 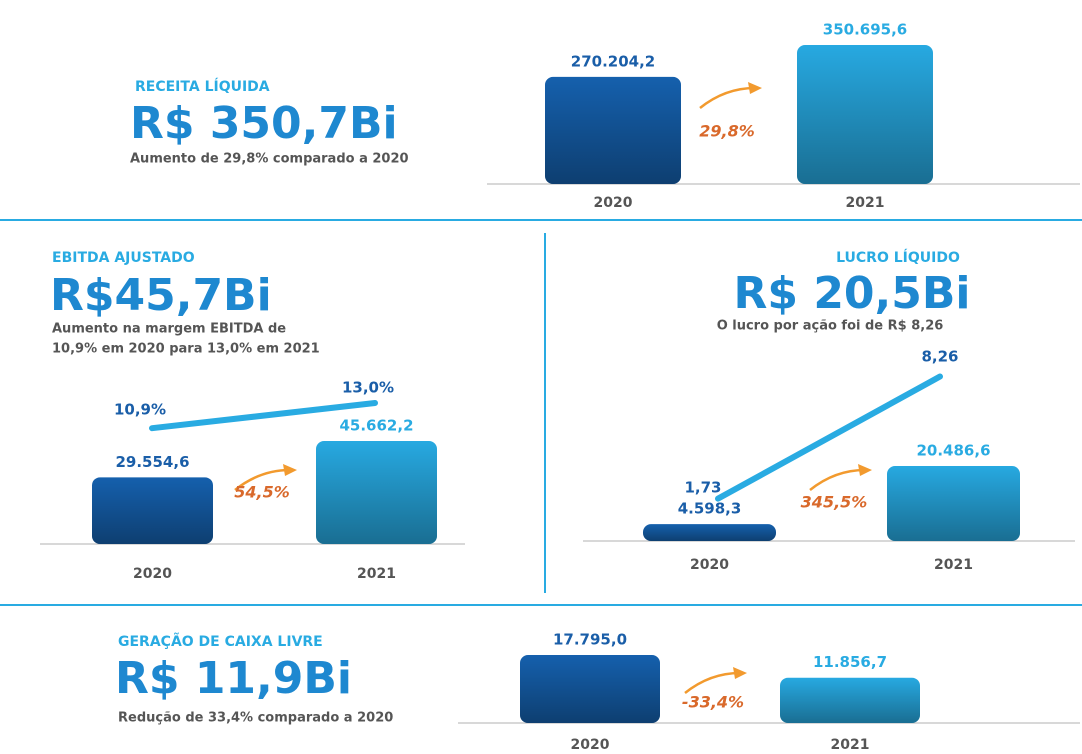 What do you see at coordinates (186, 349) in the screenshot?
I see `subtitle: 10,9% em 2020 para 13,0% em 2021` at bounding box center [186, 349].